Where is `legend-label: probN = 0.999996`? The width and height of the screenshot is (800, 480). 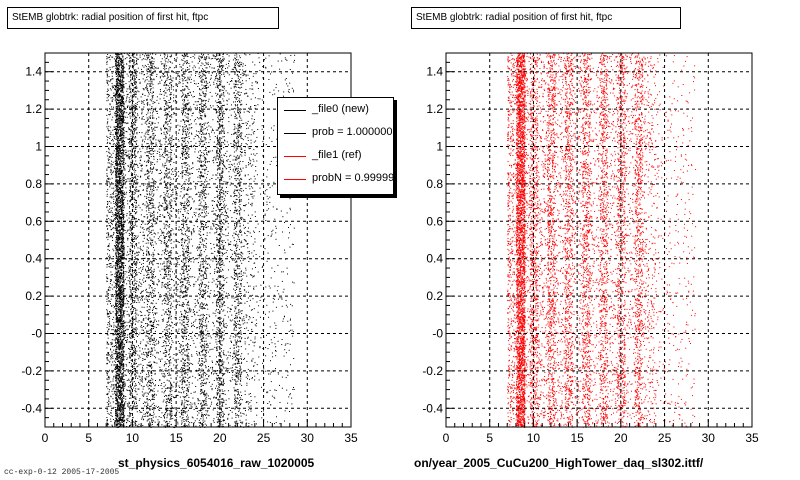
legend-label: probN = 0.999996 is located at coordinates (353, 178).